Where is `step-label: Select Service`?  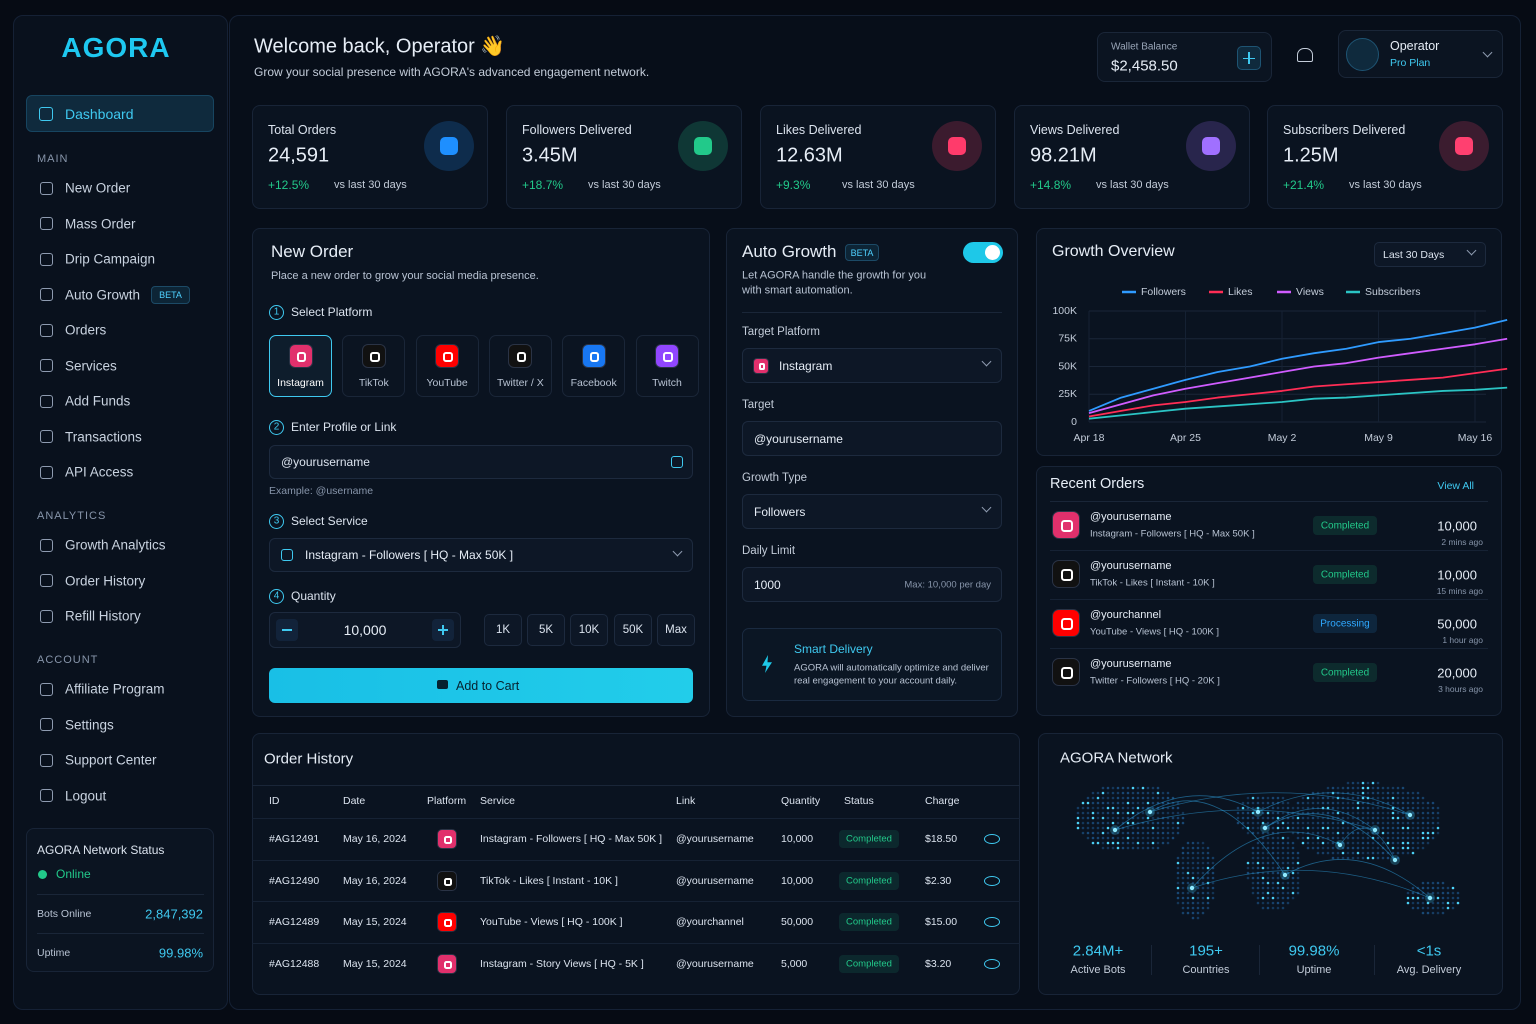
step-label: Select Service is located at coordinates (329, 521).